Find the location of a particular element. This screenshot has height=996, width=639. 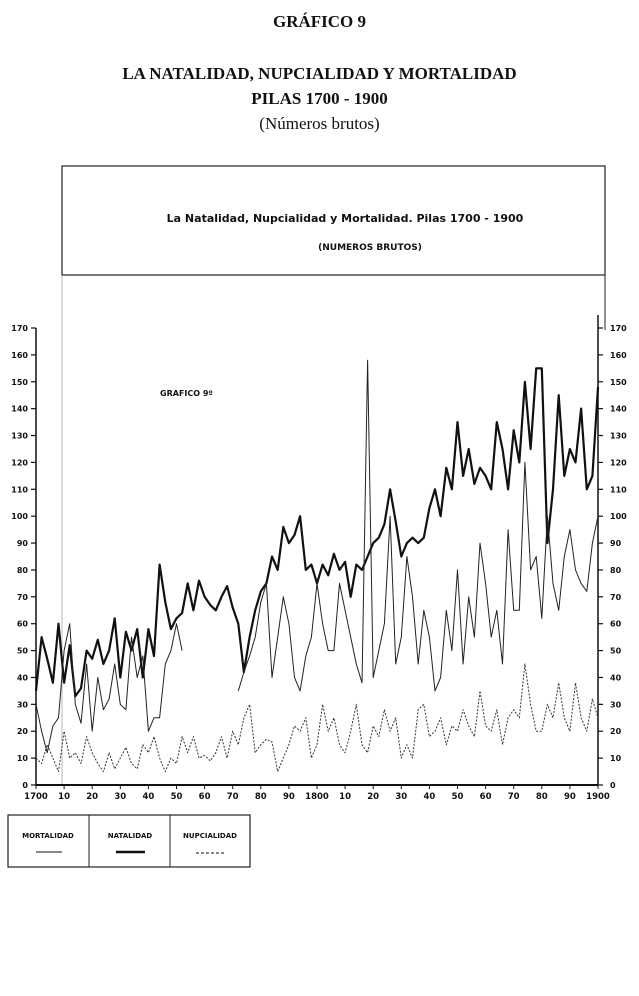

legend-label-natalidad: NATALIDAD is located at coordinates (130, 836).